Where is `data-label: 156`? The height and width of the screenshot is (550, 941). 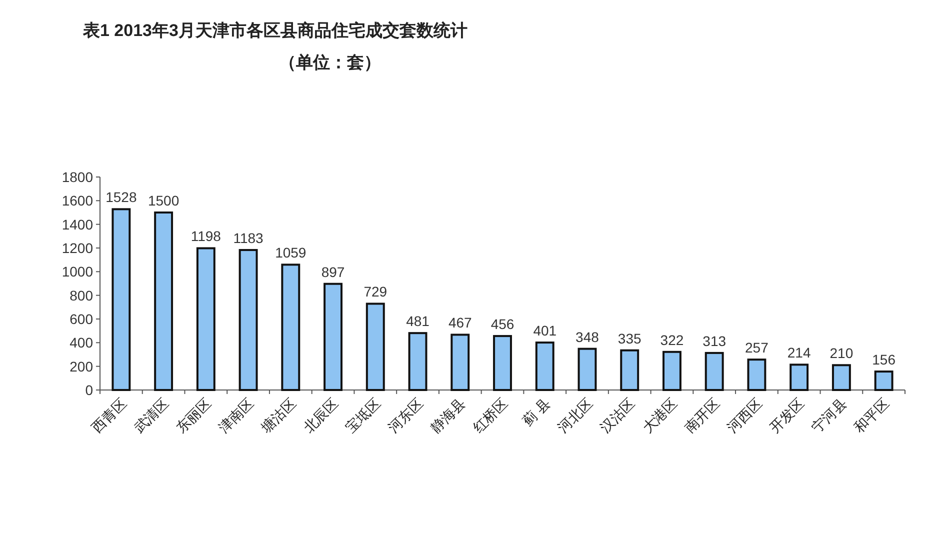
data-label: 156 is located at coordinates (884, 360).